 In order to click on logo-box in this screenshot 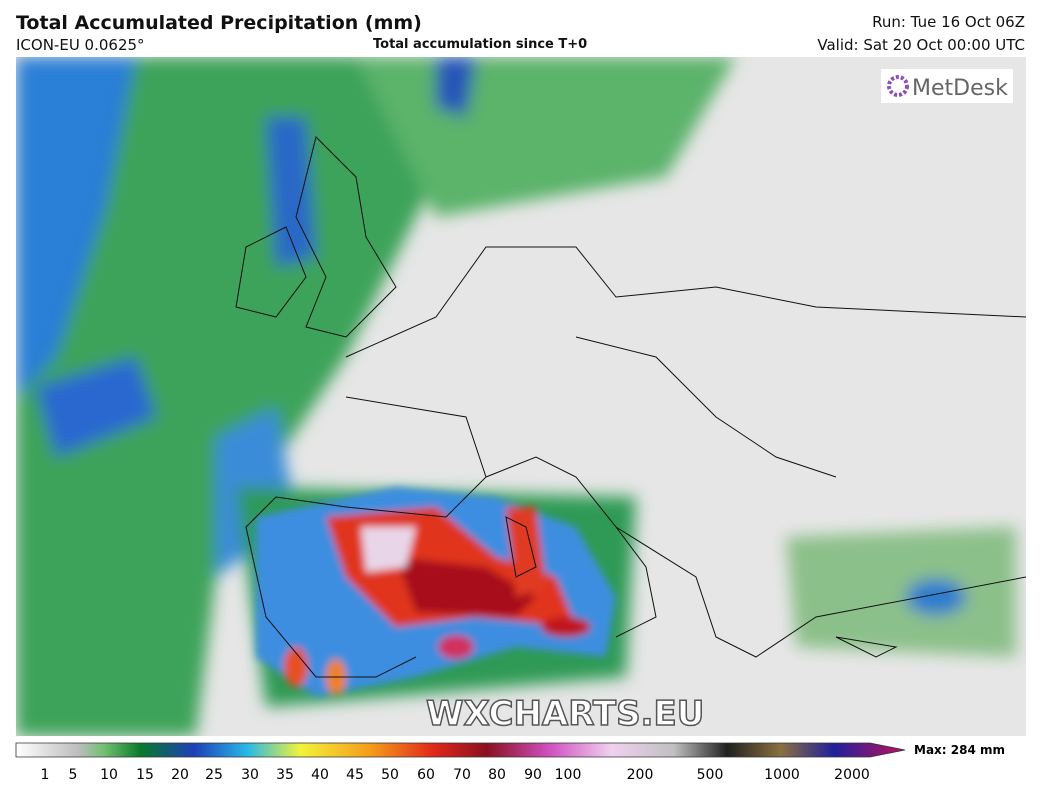, I will do `click(947, 86)`.